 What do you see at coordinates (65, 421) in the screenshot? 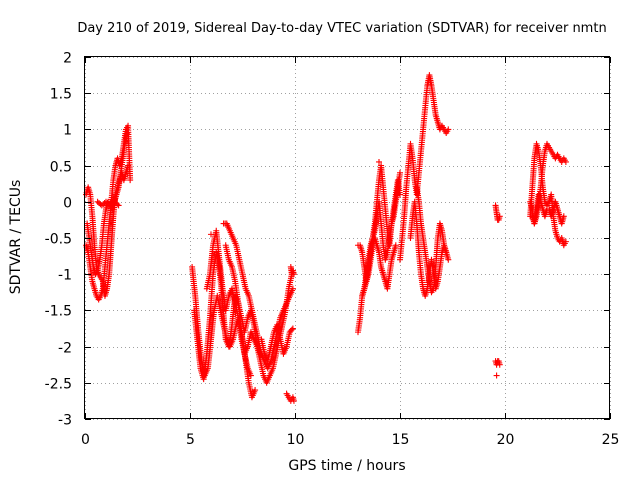
I see `y-tick-label: -3` at bounding box center [65, 421].